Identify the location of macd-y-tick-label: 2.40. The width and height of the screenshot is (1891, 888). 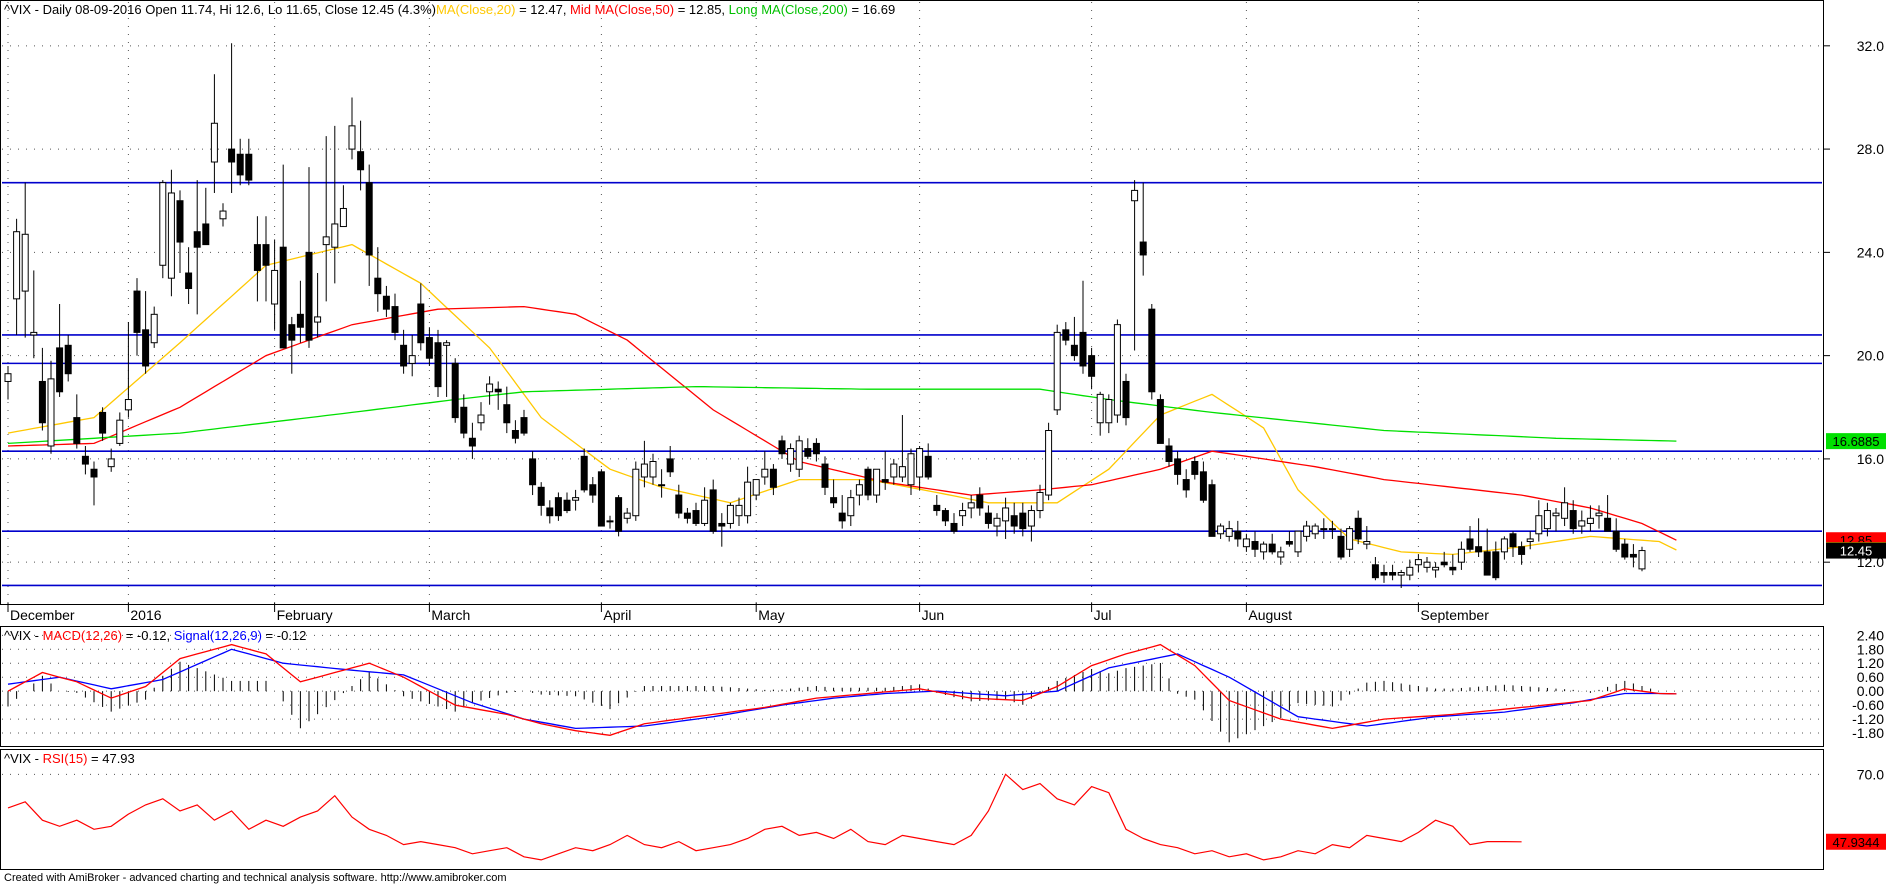
(1870, 635).